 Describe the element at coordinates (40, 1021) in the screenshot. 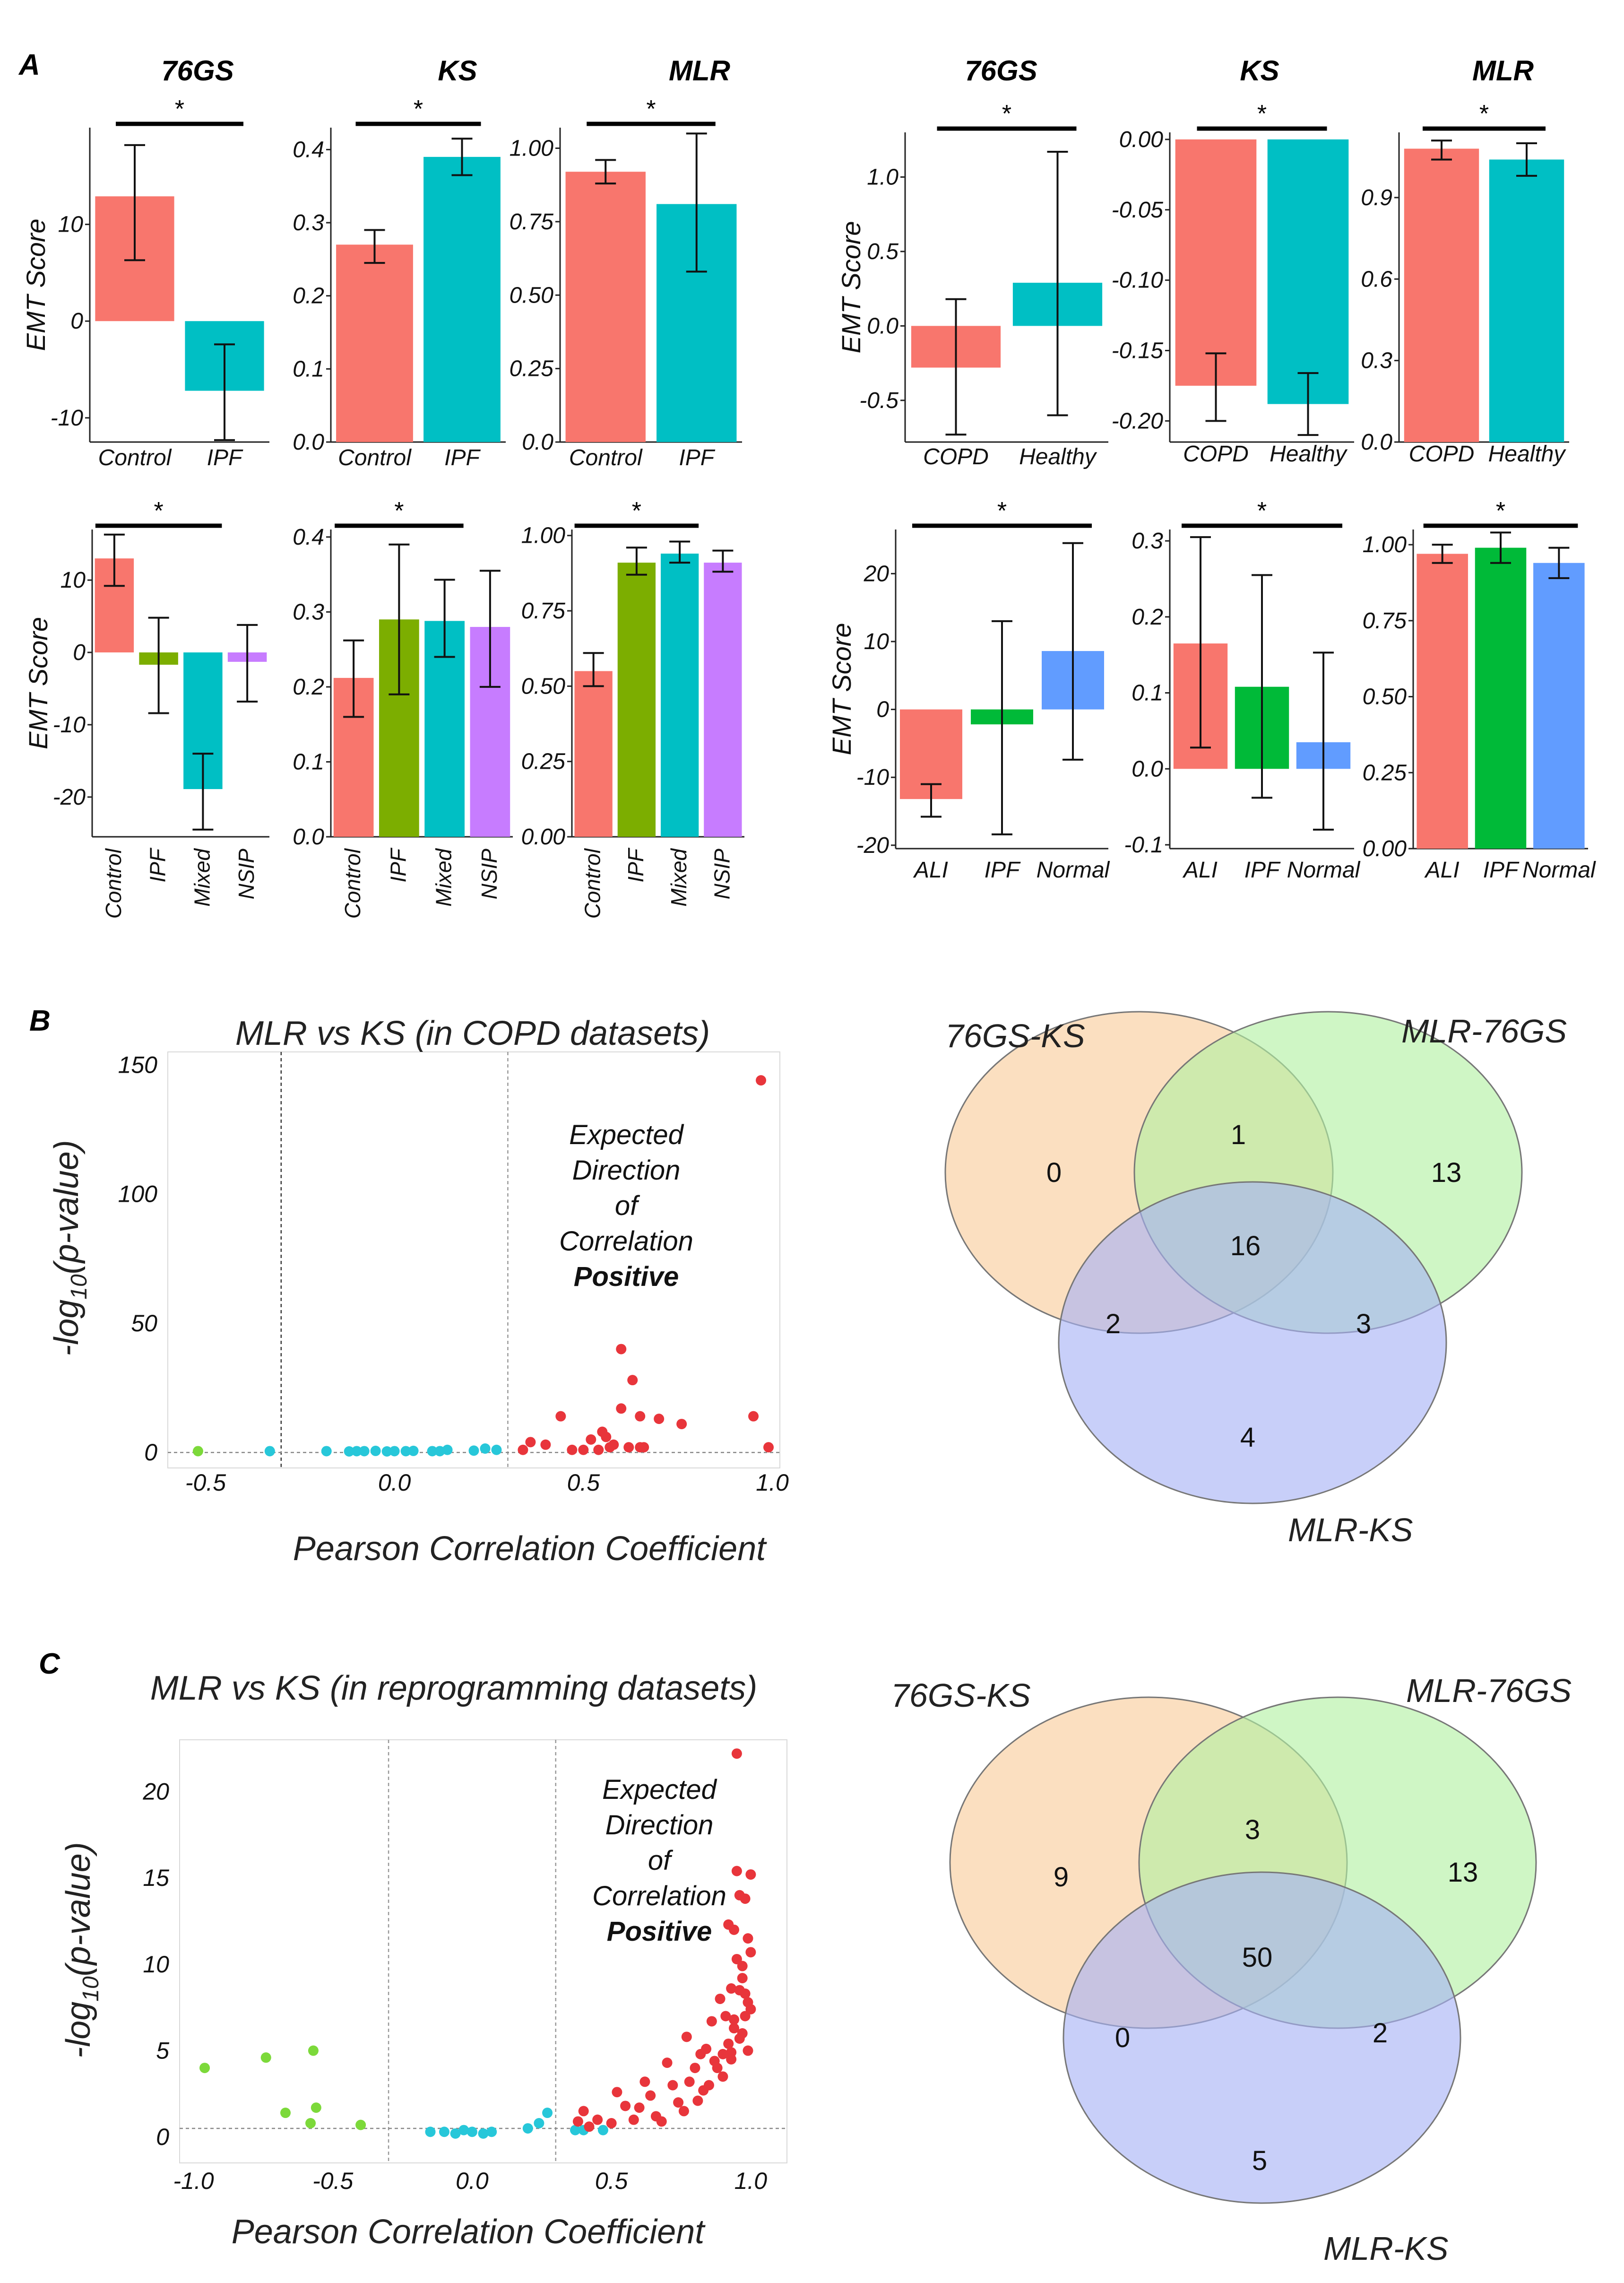

I see `panel-label-b: B` at that location.